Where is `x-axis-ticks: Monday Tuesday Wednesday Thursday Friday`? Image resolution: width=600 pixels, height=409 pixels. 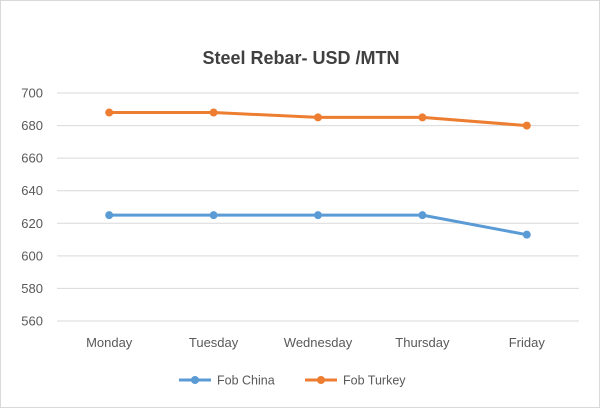
x-axis-ticks: Monday Tuesday Wednesday Thursday Friday is located at coordinates (315, 342).